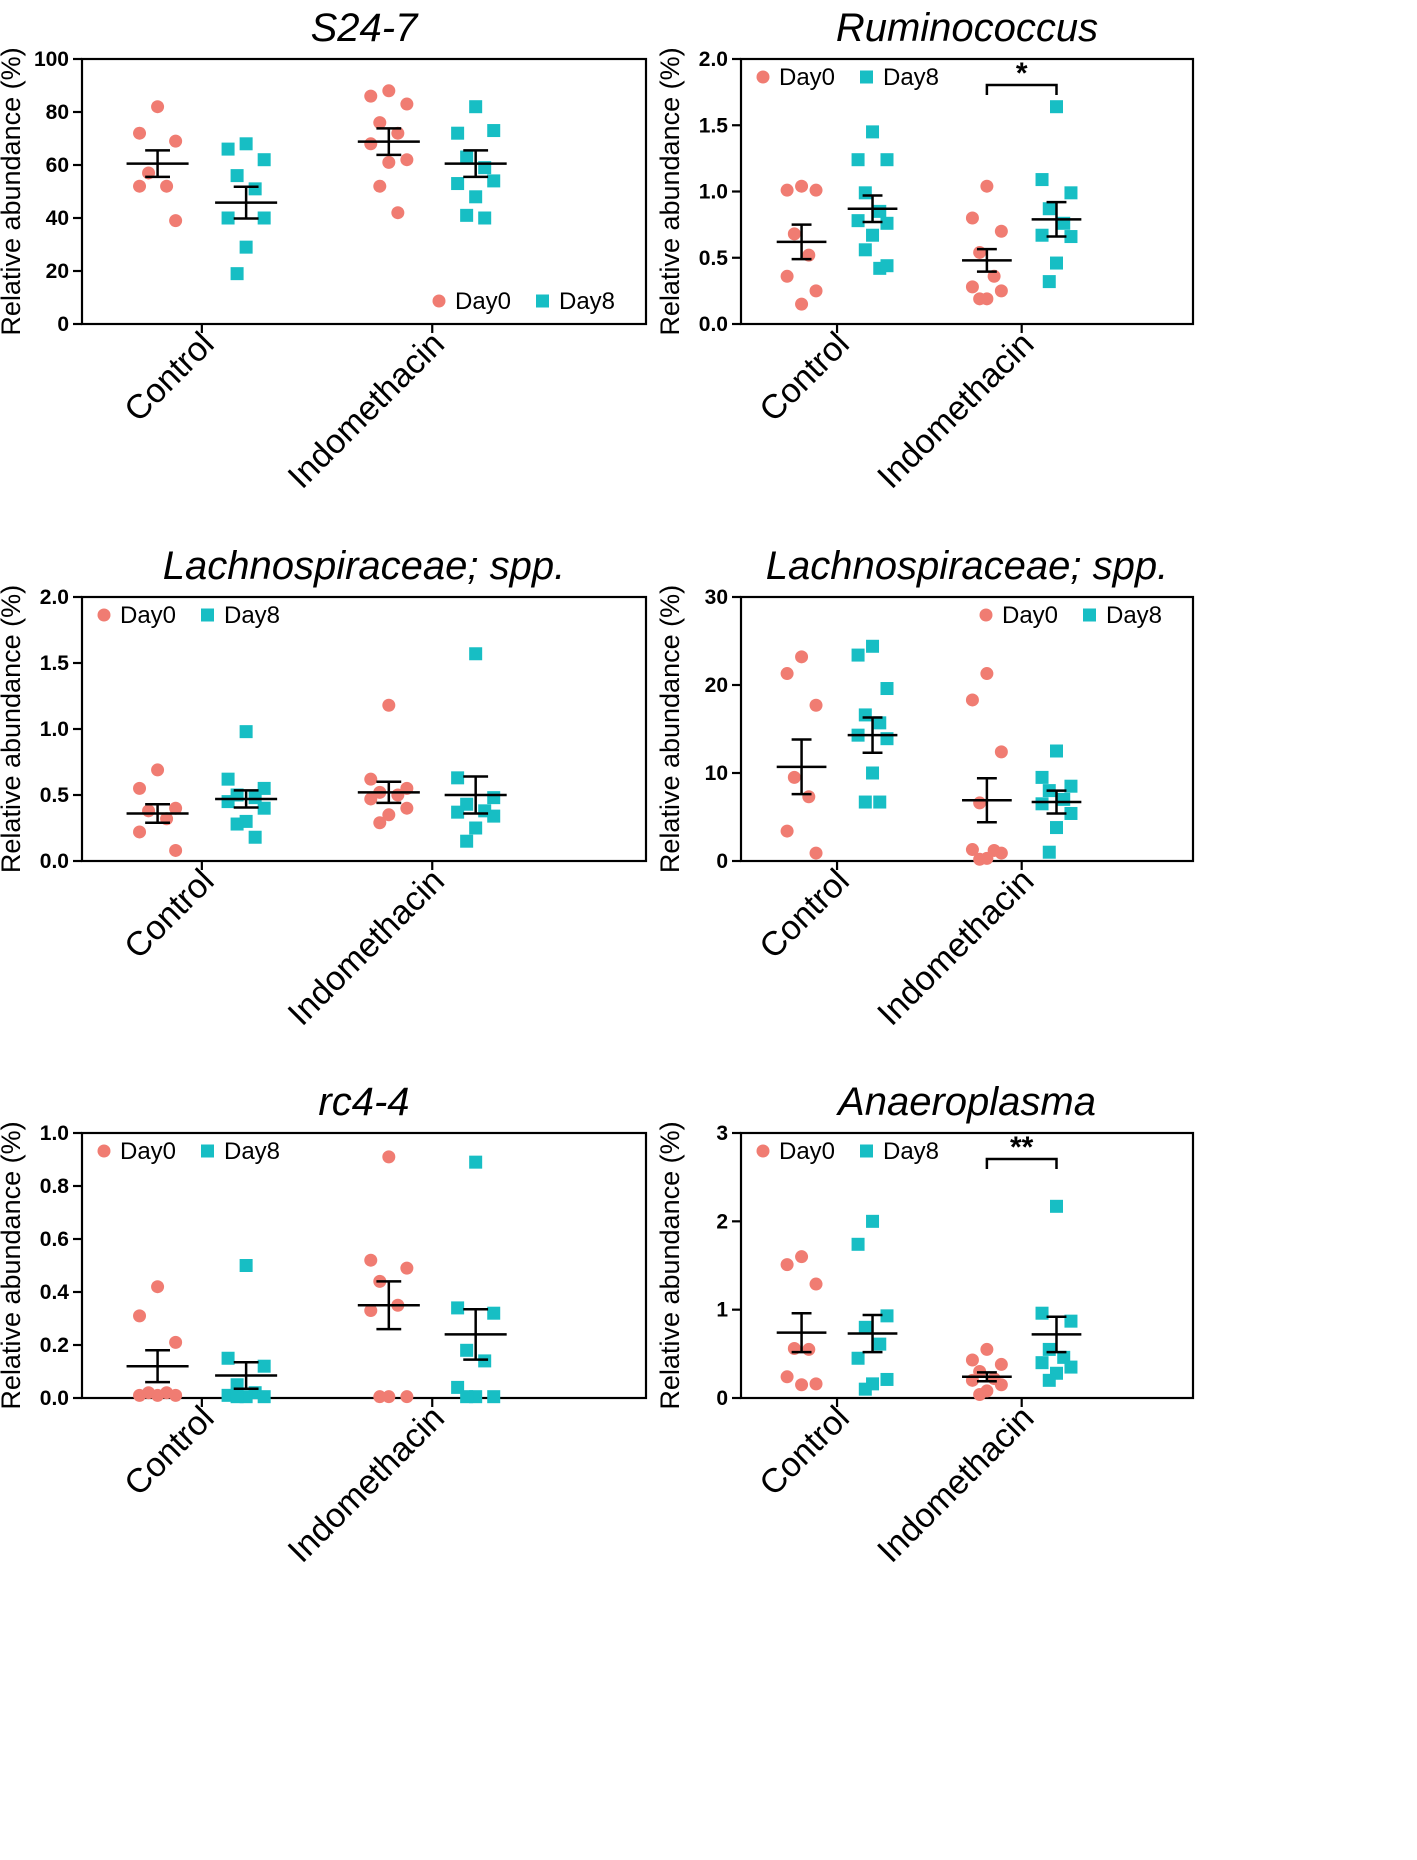  What do you see at coordinates (57, 165) in the screenshot?
I see `y-tick-label: 60` at bounding box center [57, 165].